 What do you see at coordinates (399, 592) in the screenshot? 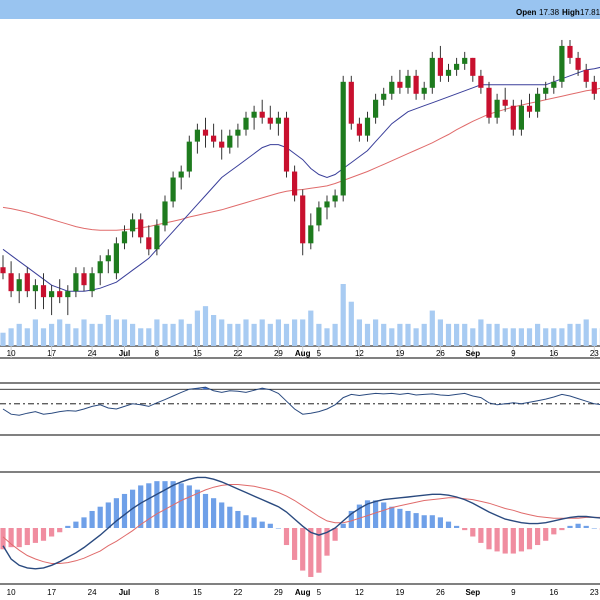
I see `macd-x-tick-label: 19` at bounding box center [399, 592].